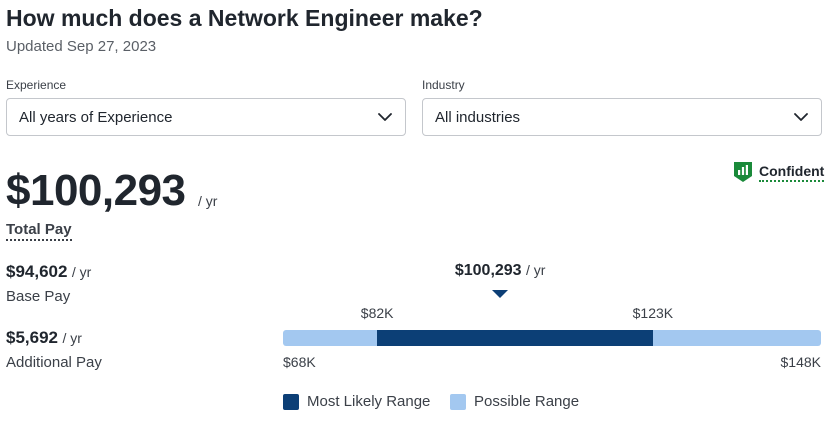  I want to click on median-pay-unit: / yr, so click(536, 270).